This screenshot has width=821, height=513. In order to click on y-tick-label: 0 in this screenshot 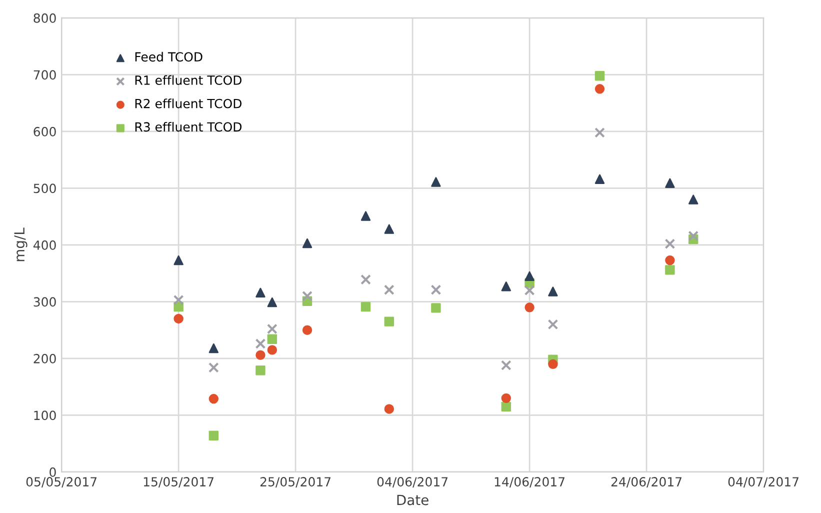, I will do `click(53, 472)`.